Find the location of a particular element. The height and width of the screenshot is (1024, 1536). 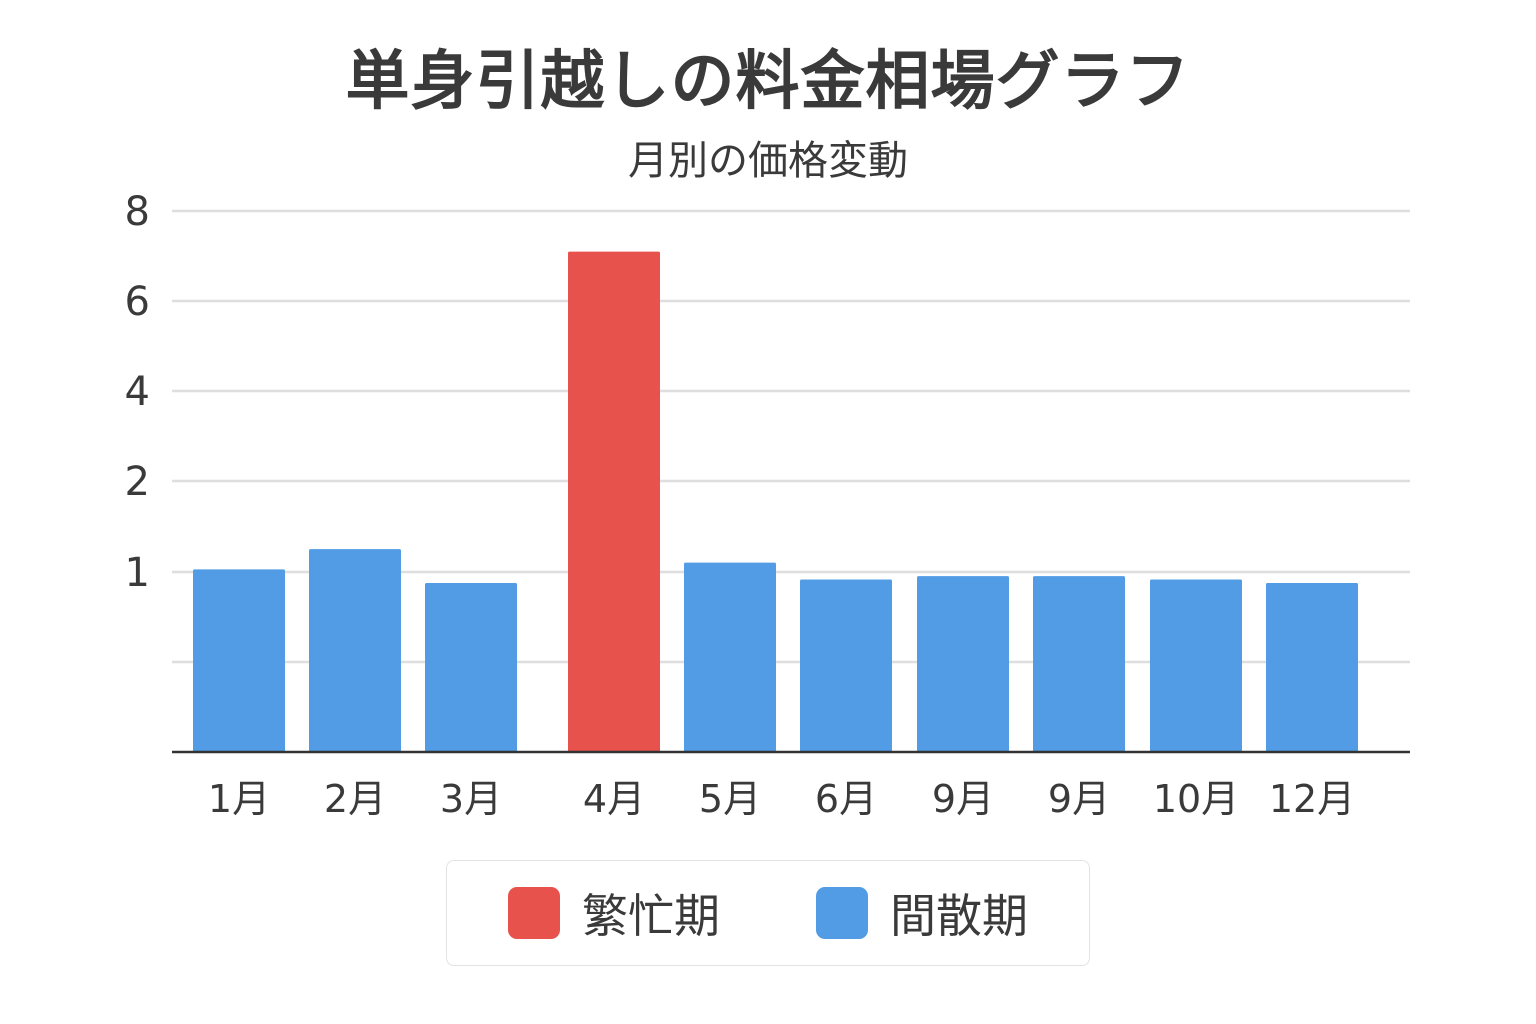

x-tick-label: 2月 is located at coordinates (355, 799).